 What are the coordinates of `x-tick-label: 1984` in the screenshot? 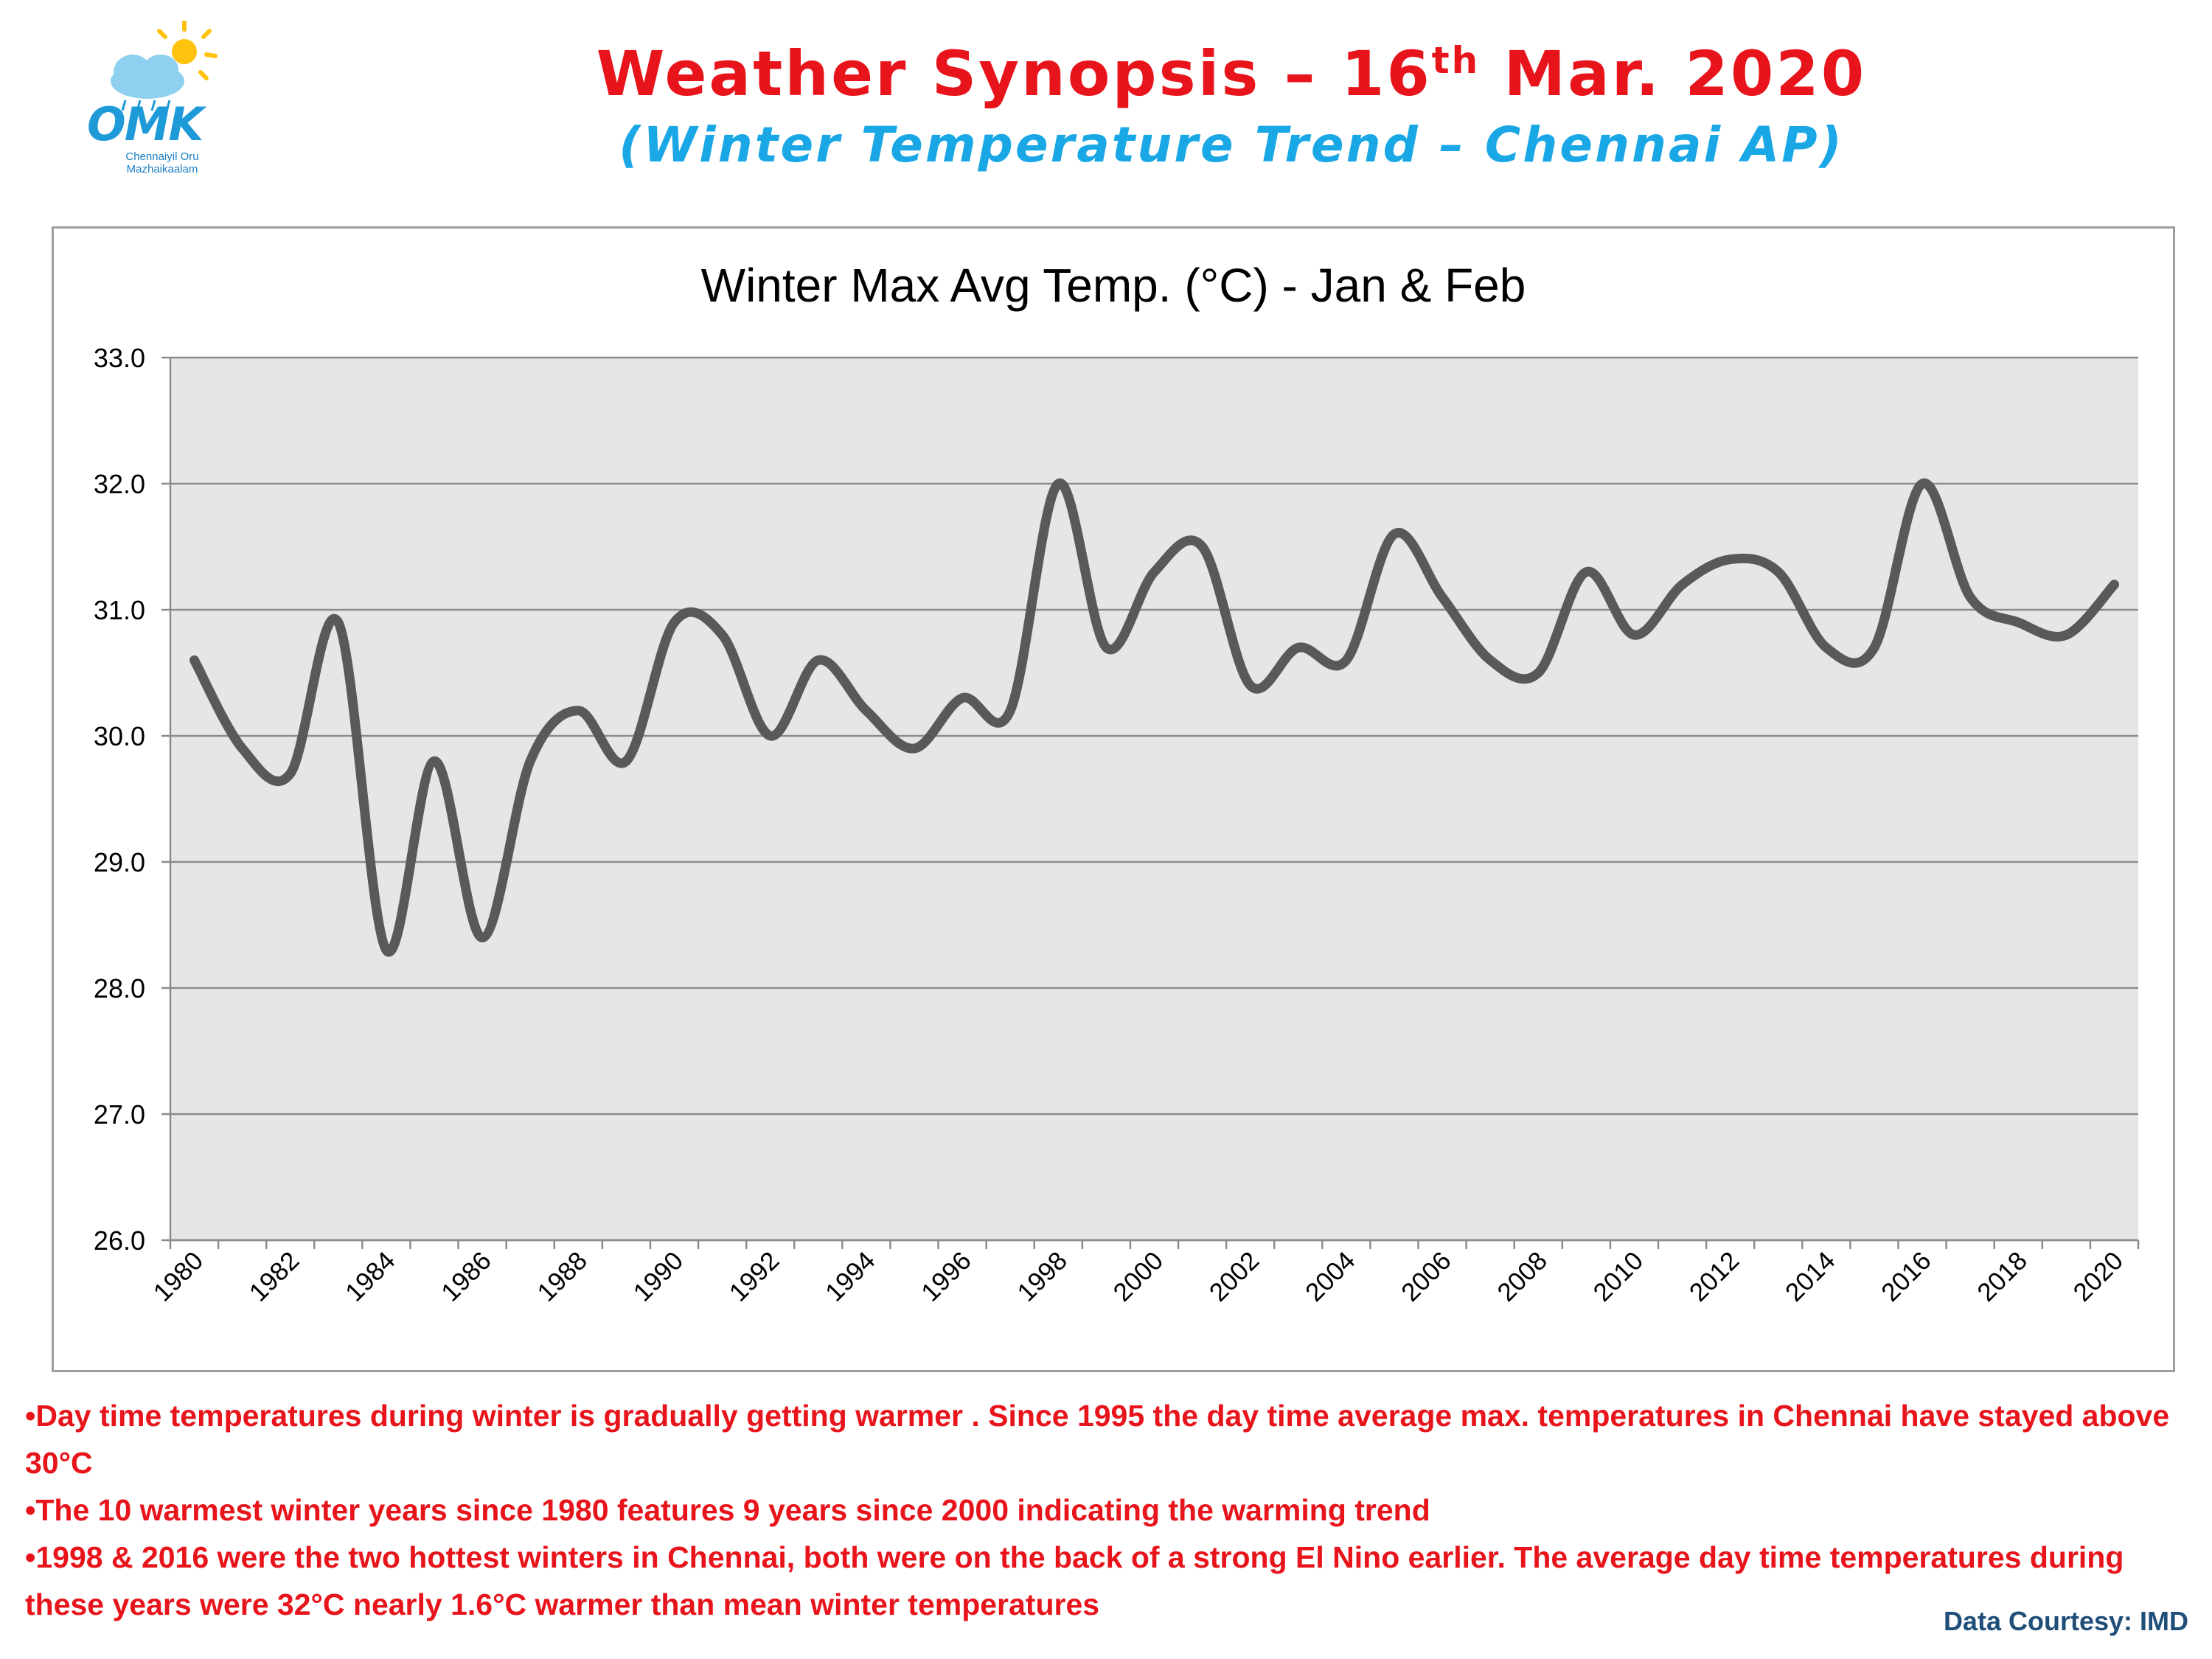 It's located at (370, 1276).